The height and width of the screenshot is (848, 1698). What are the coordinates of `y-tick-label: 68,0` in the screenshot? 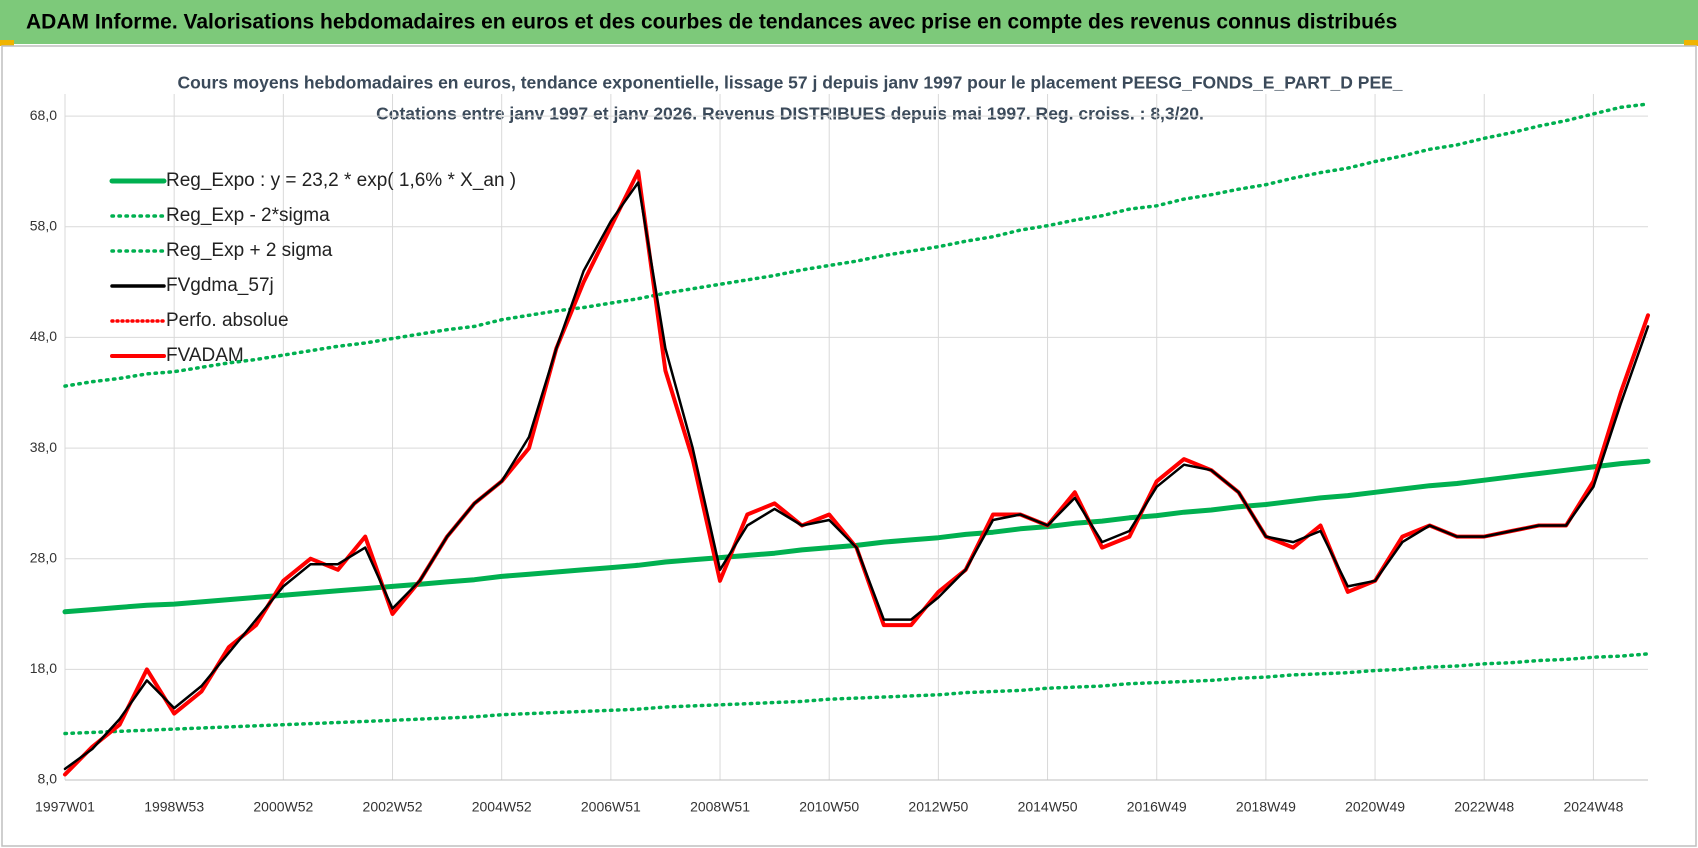 It's located at (43, 115).